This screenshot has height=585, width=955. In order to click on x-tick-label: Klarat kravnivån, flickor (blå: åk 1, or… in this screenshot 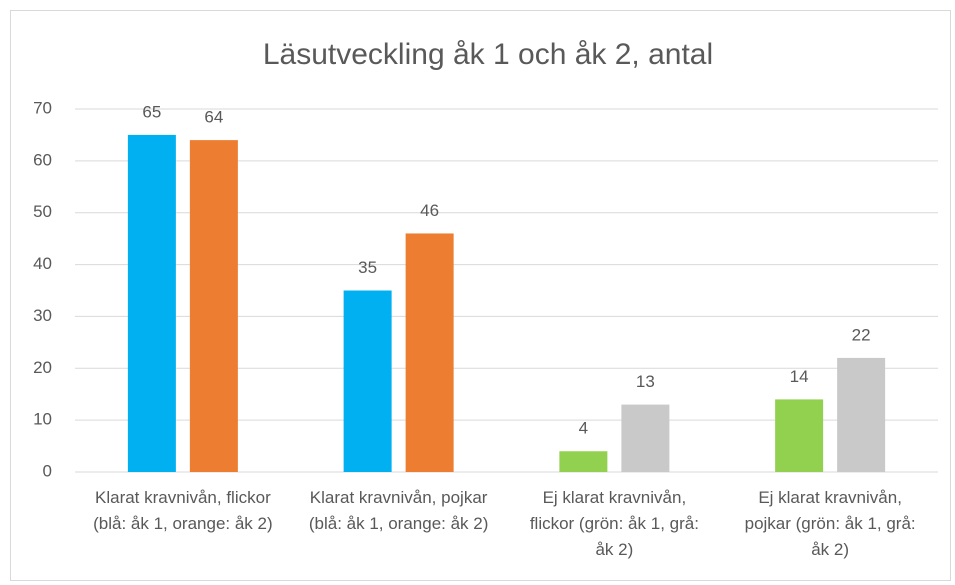, I will do `click(183, 510)`.